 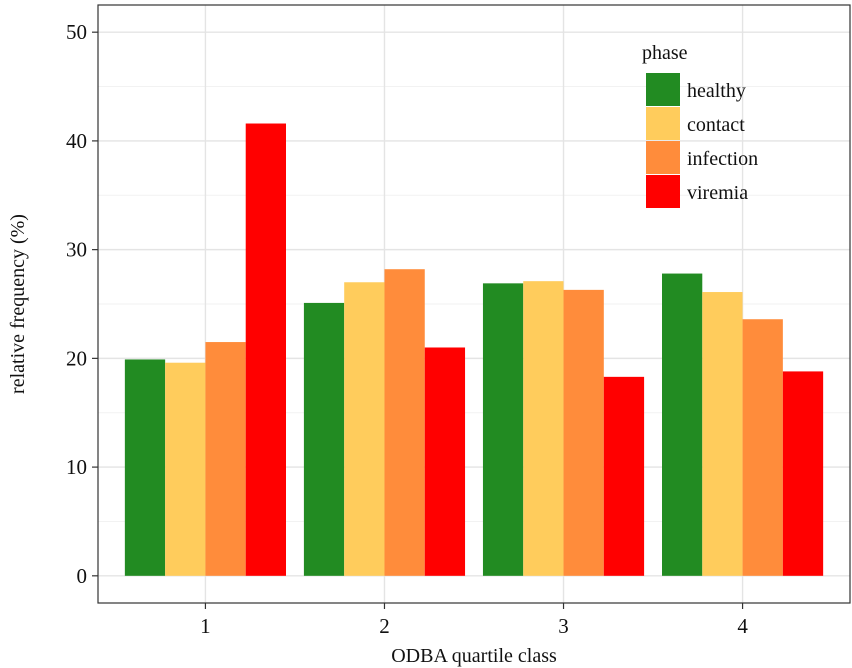 I want to click on x-tick-label: 2, so click(x=384, y=626).